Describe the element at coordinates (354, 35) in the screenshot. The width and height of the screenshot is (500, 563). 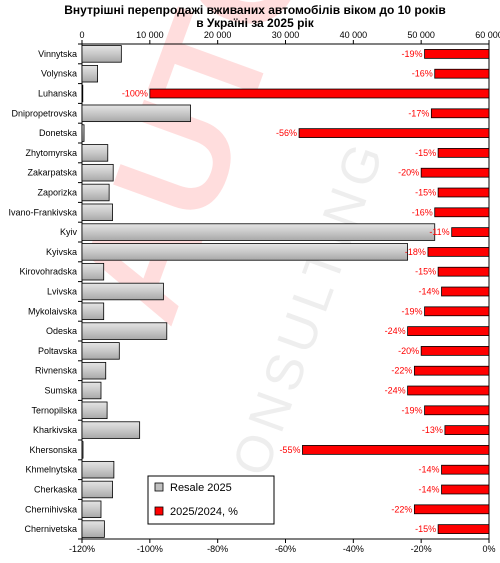
I see `top-axis-tick-label: 40 000` at that location.